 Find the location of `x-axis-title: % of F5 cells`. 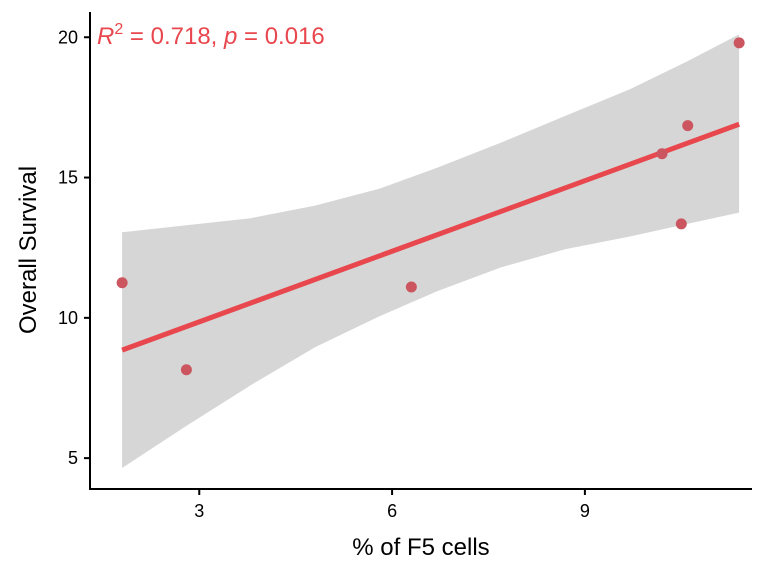

x-axis-title: % of F5 cells is located at coordinates (420, 547).